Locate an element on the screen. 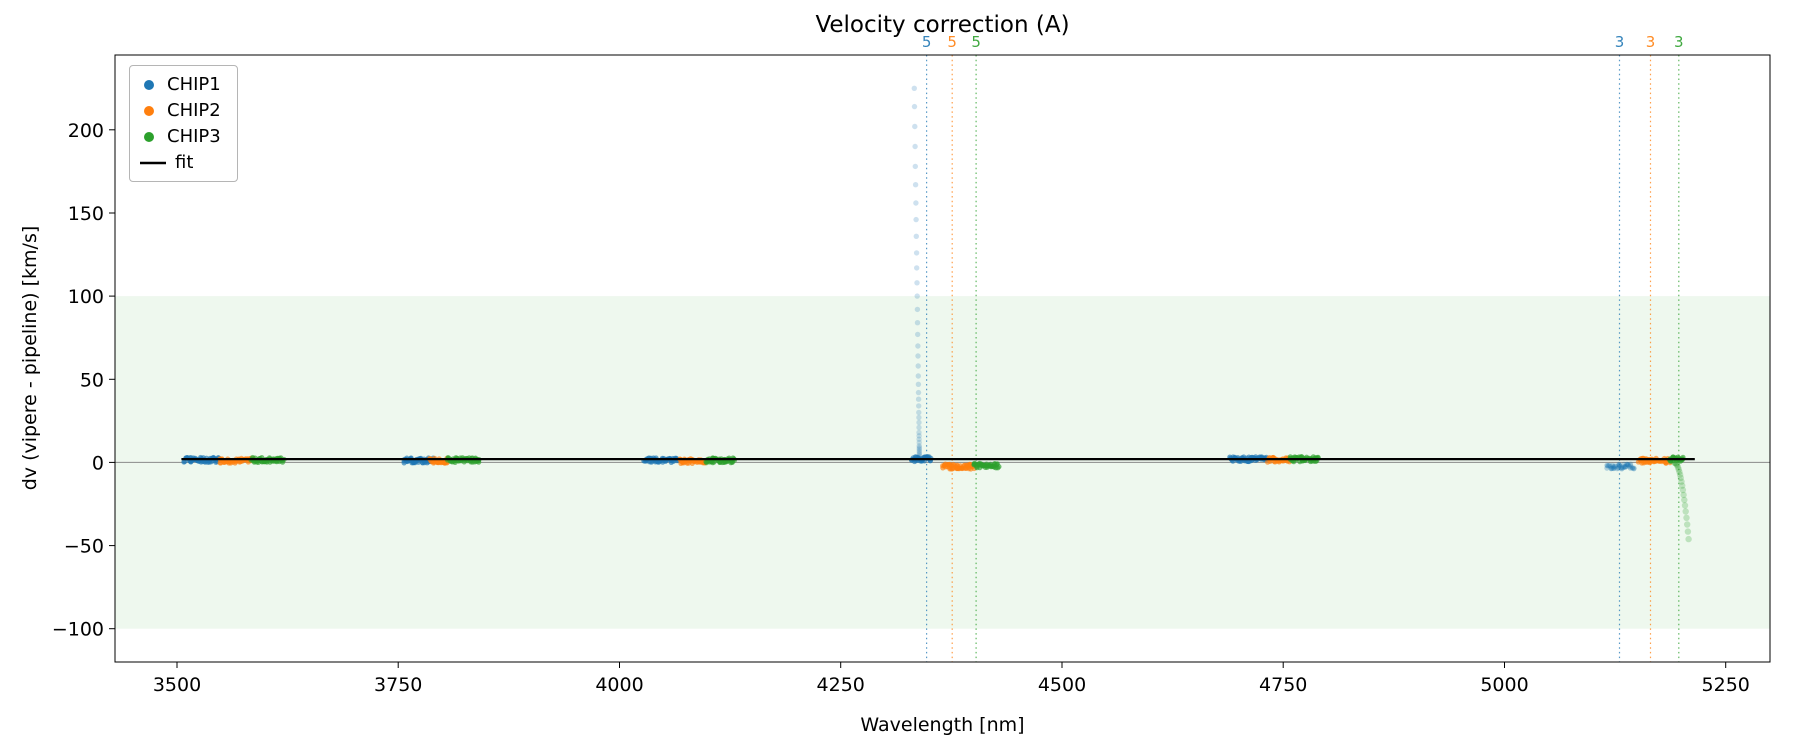 Image resolution: width=1800 pixels, height=750 pixels. legend-label-chip2: CHIP2 is located at coordinates (194, 110).